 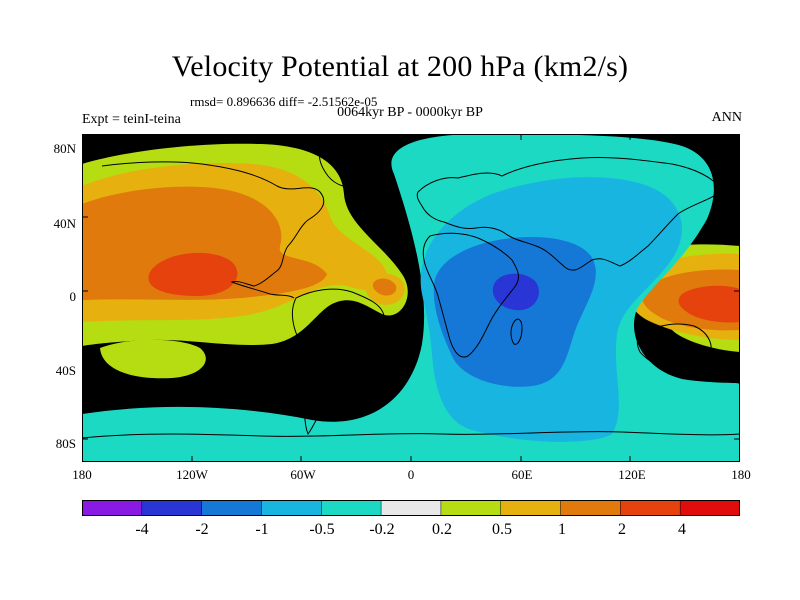 I want to click on colorbar, so click(x=411, y=508).